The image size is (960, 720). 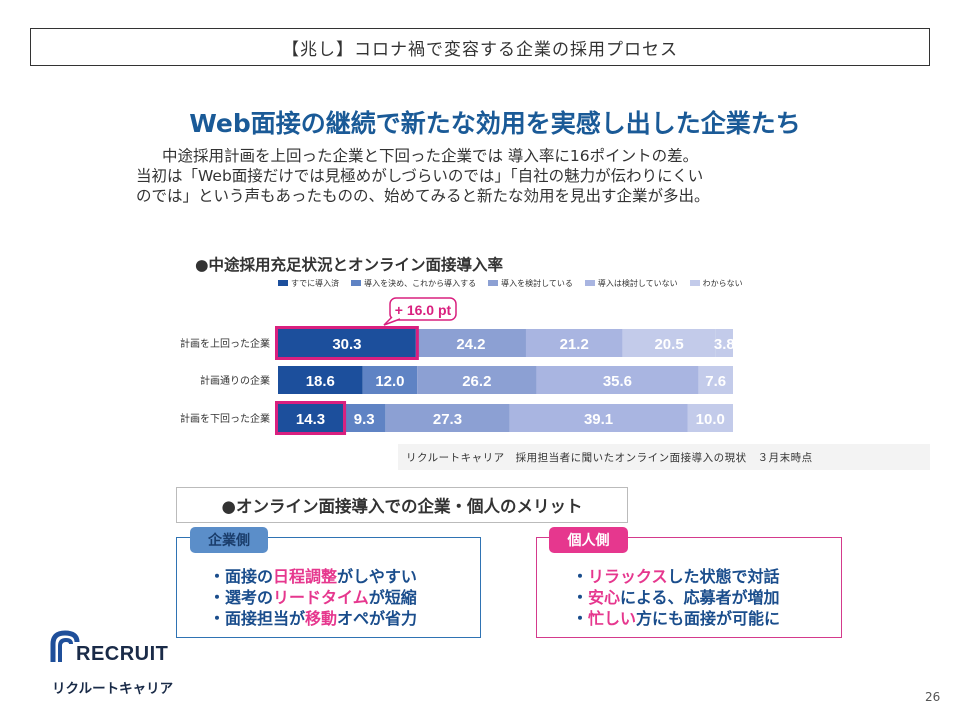 What do you see at coordinates (700, 597) in the screenshot?
I see `merit-text: による、応募者が増加` at bounding box center [700, 597].